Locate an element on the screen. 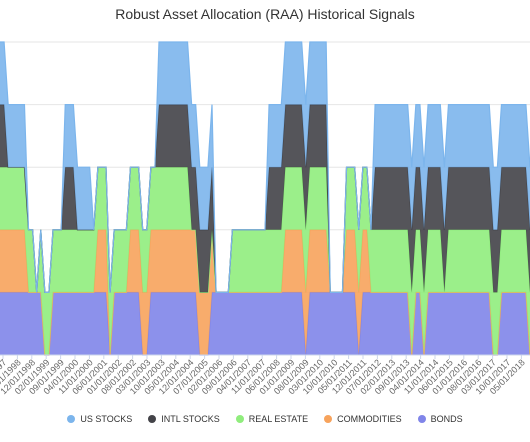 The width and height of the screenshot is (530, 442). legend-item-intl-stocks: INTL STOCKS is located at coordinates (184, 419).